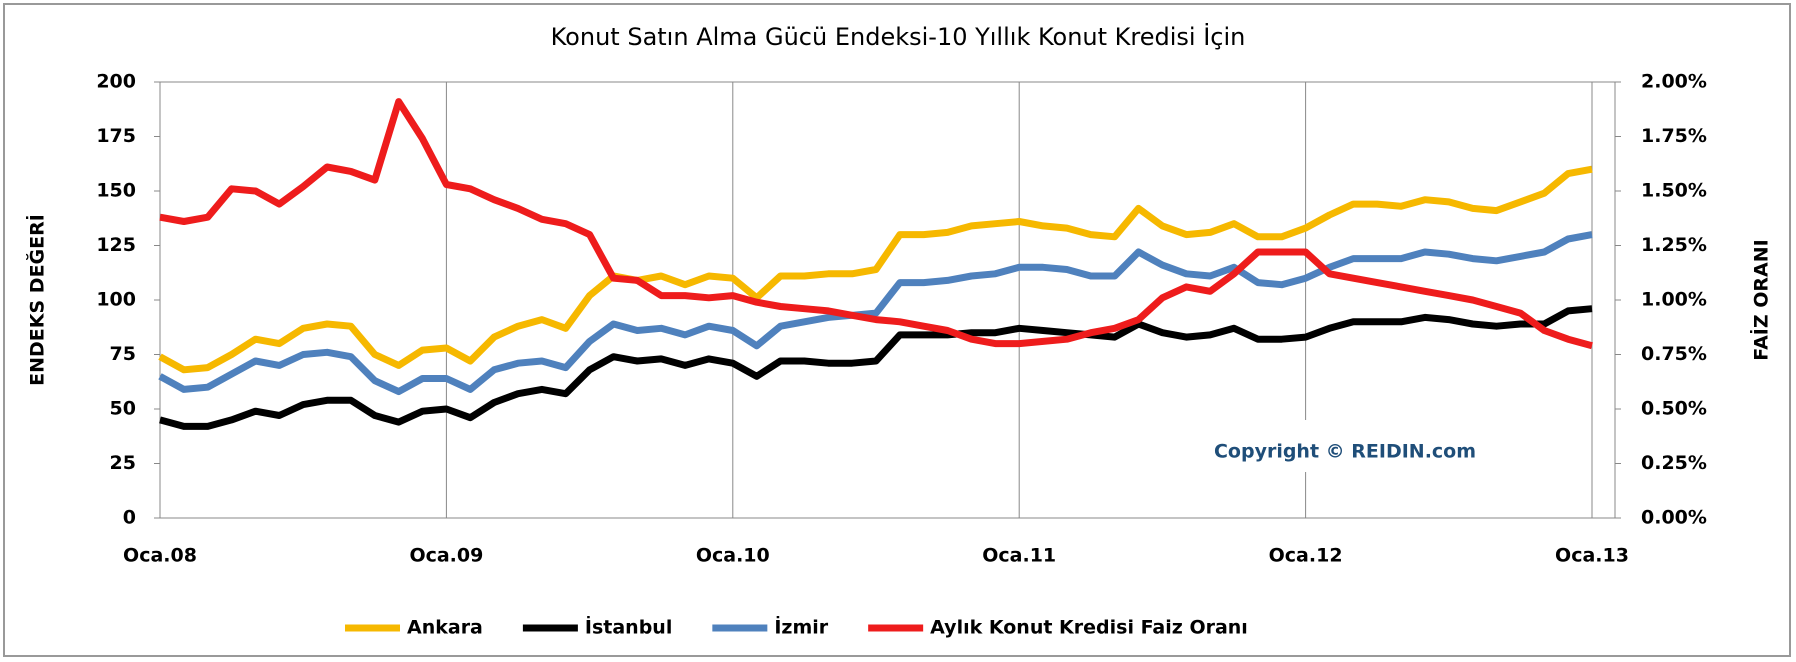 This screenshot has height=662, width=1796. I want to click on y-axis-title: ENDEKS DEĞERİ, so click(37, 300).